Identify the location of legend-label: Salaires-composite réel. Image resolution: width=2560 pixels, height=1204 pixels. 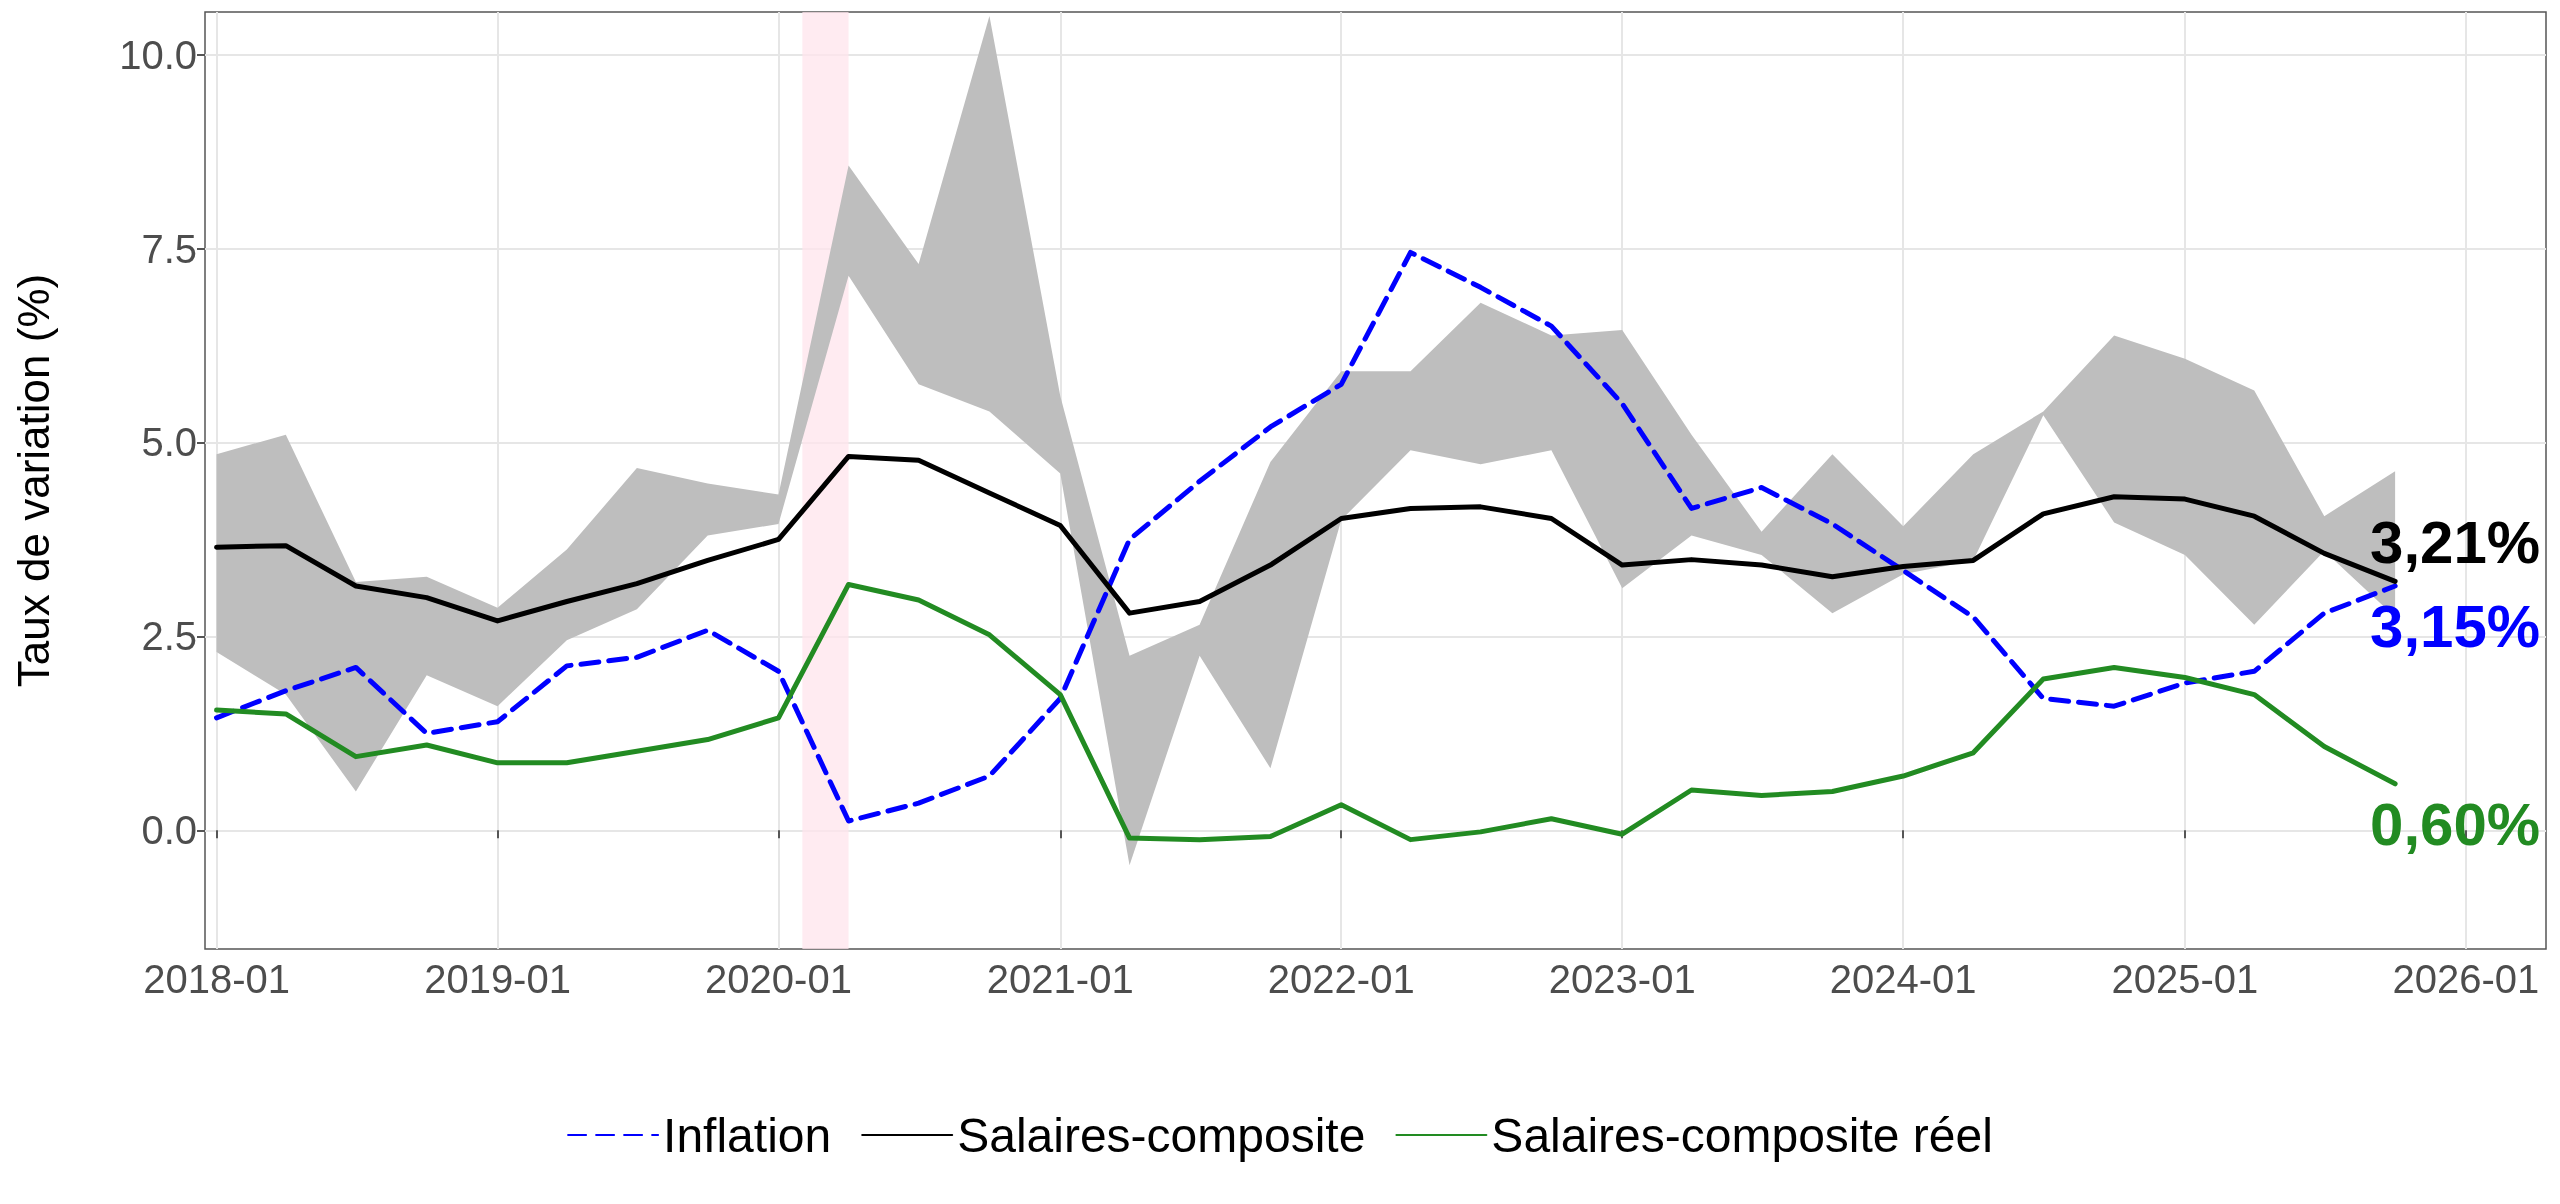
(1742, 1135).